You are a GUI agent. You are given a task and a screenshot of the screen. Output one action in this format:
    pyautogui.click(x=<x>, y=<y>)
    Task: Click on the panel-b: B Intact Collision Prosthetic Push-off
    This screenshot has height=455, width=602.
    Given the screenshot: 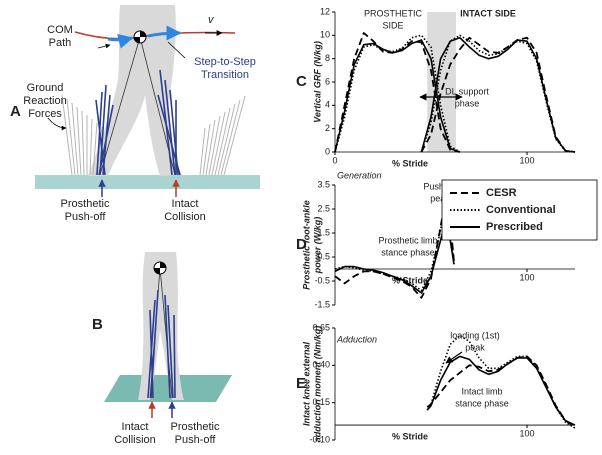 What is the action you would take?
    pyautogui.click(x=162, y=349)
    